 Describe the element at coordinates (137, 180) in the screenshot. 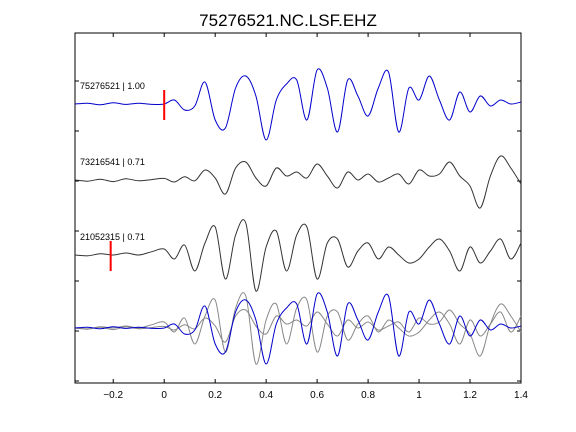

I see `pick-markers` at that location.